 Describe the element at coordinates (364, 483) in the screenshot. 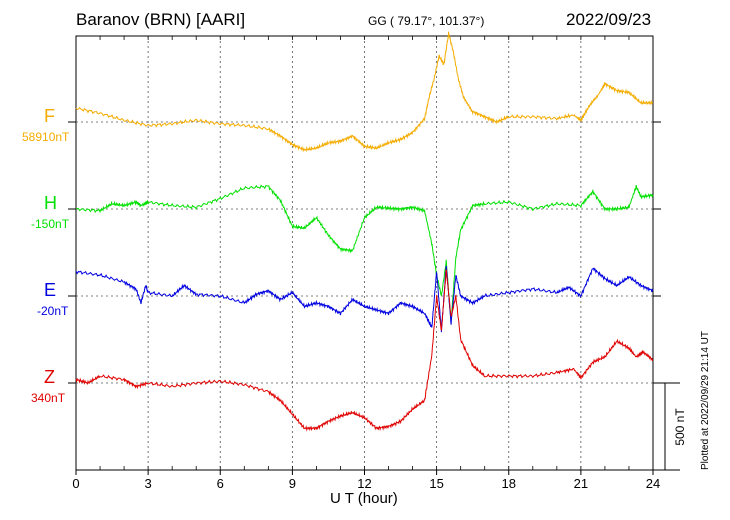

I see `x-tick-label: 12` at that location.